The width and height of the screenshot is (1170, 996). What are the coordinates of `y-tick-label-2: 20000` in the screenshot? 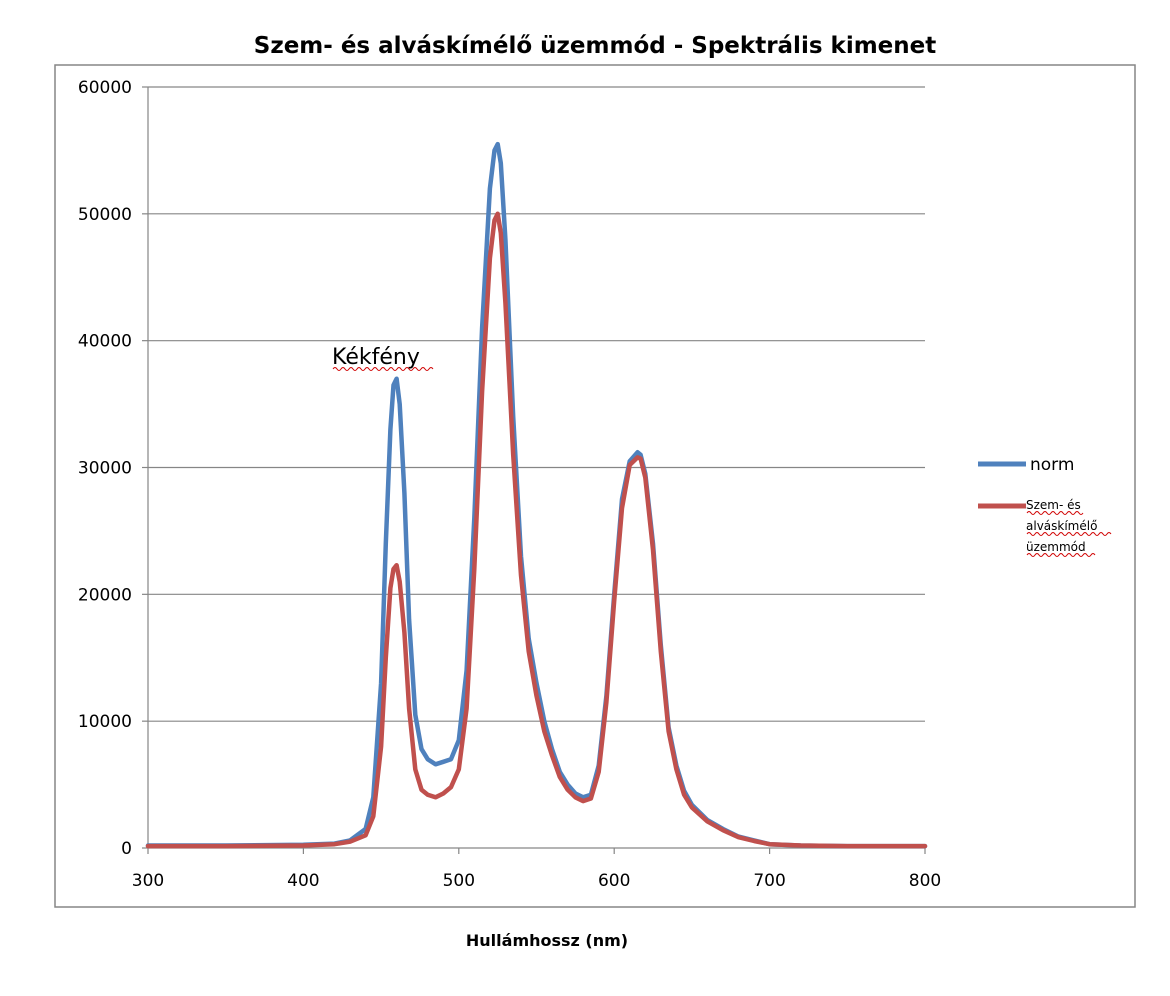 It's located at (105, 595).